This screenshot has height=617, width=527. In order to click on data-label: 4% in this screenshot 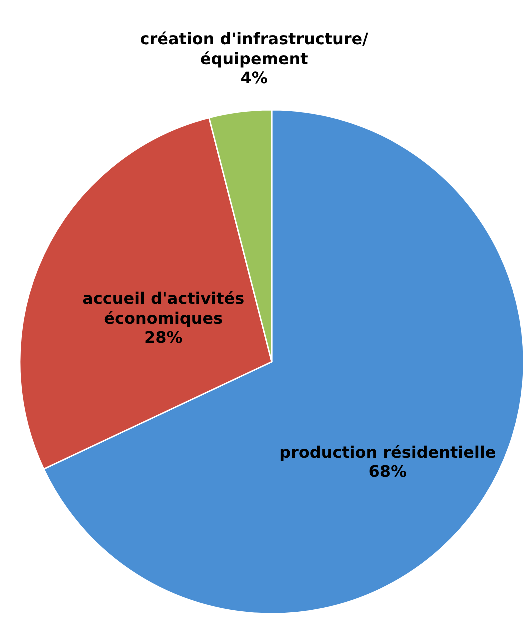, I will do `click(255, 78)`.